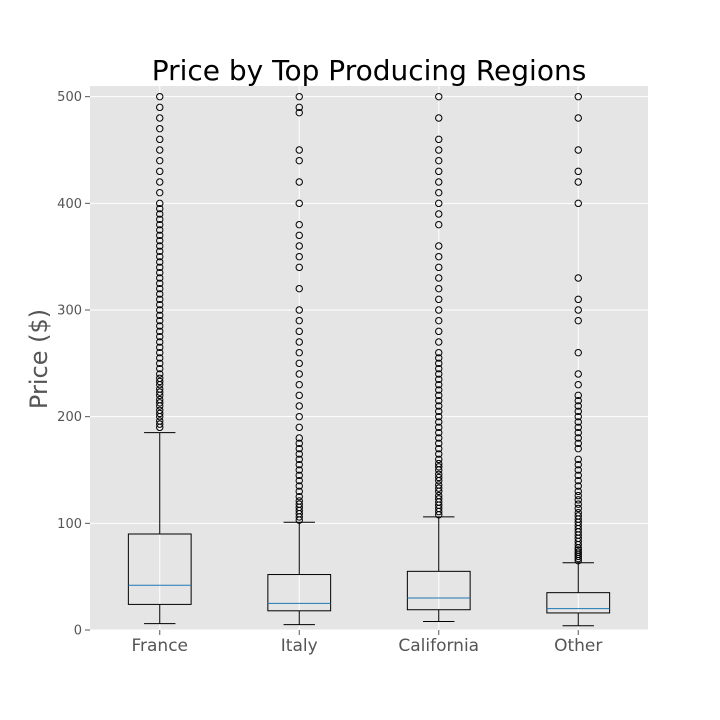  I want to click on y-tick-label: 300, so click(69, 311).